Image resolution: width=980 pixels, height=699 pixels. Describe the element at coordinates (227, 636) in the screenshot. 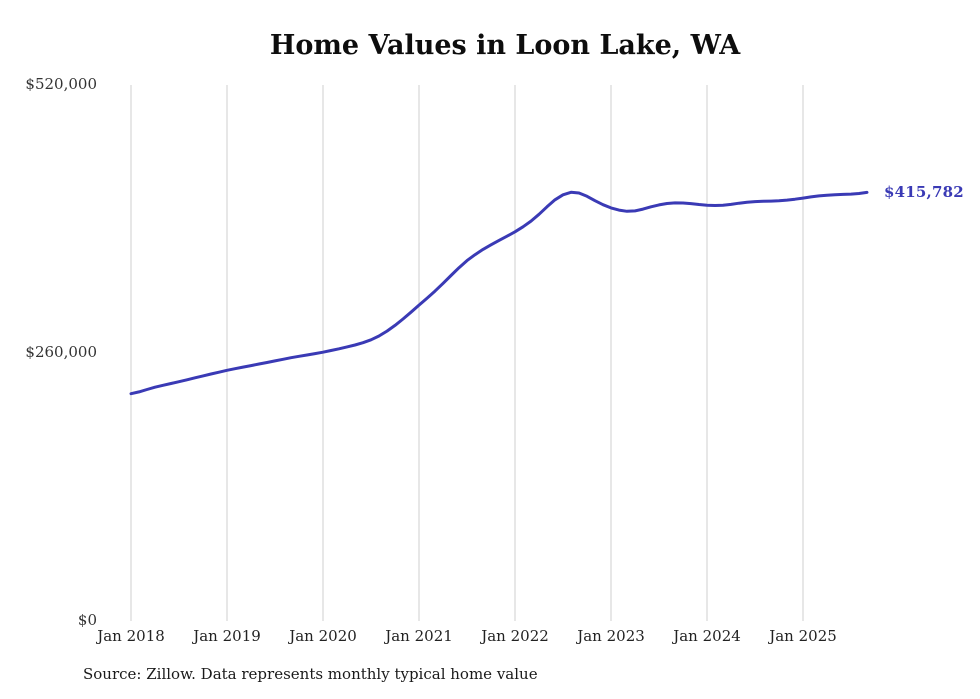

I see `x-tick-label: Jan 2019` at that location.